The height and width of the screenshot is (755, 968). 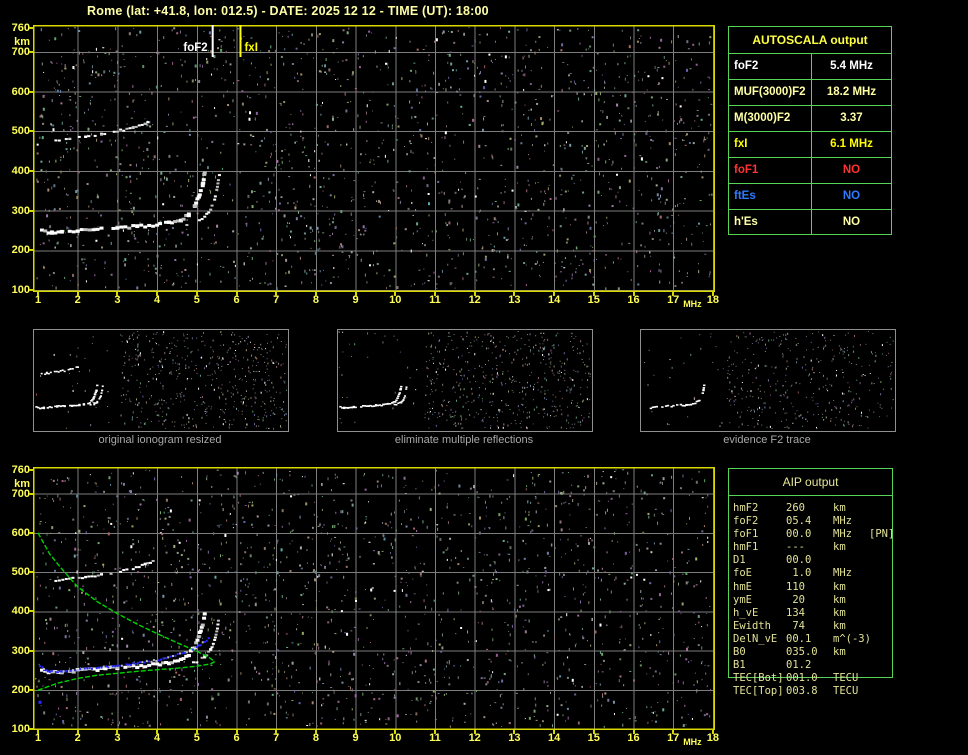 What do you see at coordinates (818, 508) in the screenshot?
I see `aip-row-hmF2: hmF2 260 km` at bounding box center [818, 508].